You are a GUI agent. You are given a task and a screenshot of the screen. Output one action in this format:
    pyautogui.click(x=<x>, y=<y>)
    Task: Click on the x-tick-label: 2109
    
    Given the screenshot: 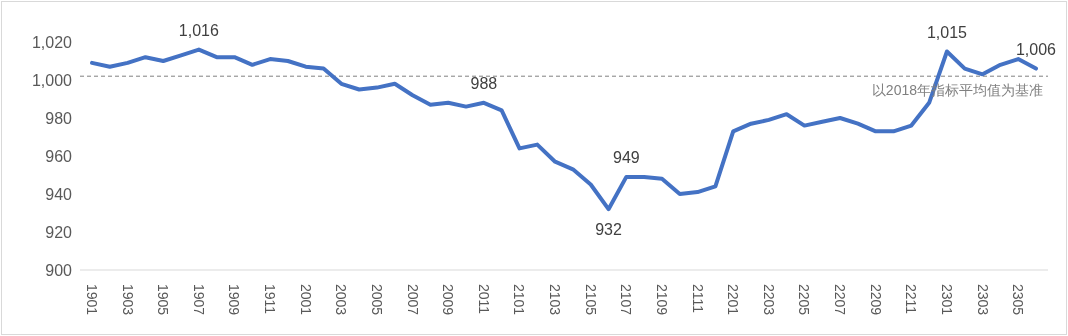 What is the action you would take?
    pyautogui.click(x=661, y=300)
    